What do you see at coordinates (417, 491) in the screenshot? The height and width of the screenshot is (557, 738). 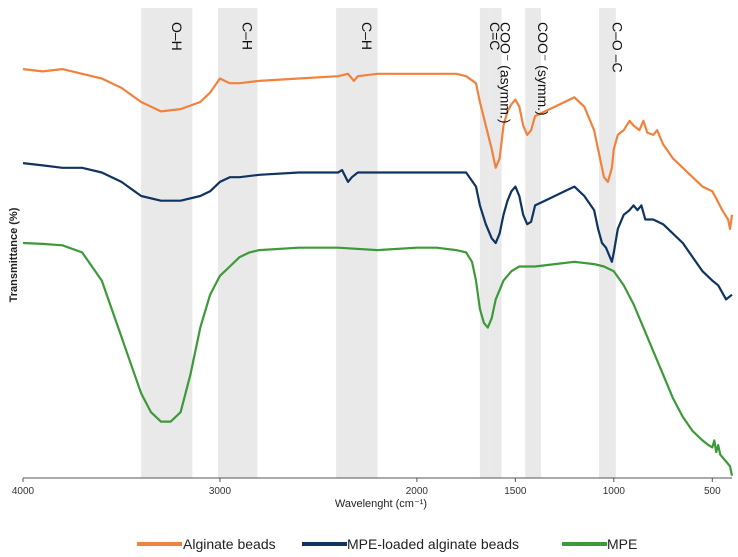 I see `x-tick-label-2000: 2000` at bounding box center [417, 491].